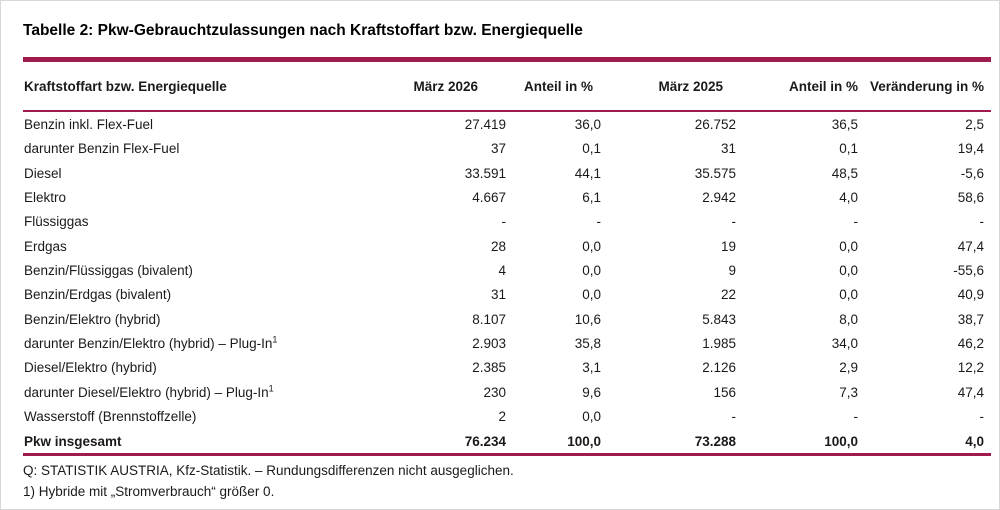 Image resolution: width=1000 pixels, height=510 pixels. What do you see at coordinates (732, 271) in the screenshot?
I see `cell-maerz-2025: 9` at bounding box center [732, 271].